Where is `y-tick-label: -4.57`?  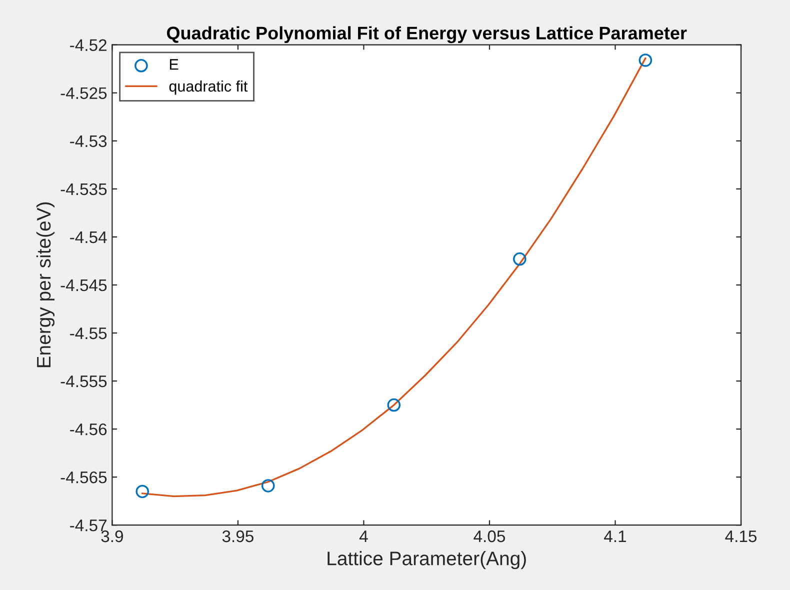 y-tick-label: -4.57 is located at coordinates (88, 526).